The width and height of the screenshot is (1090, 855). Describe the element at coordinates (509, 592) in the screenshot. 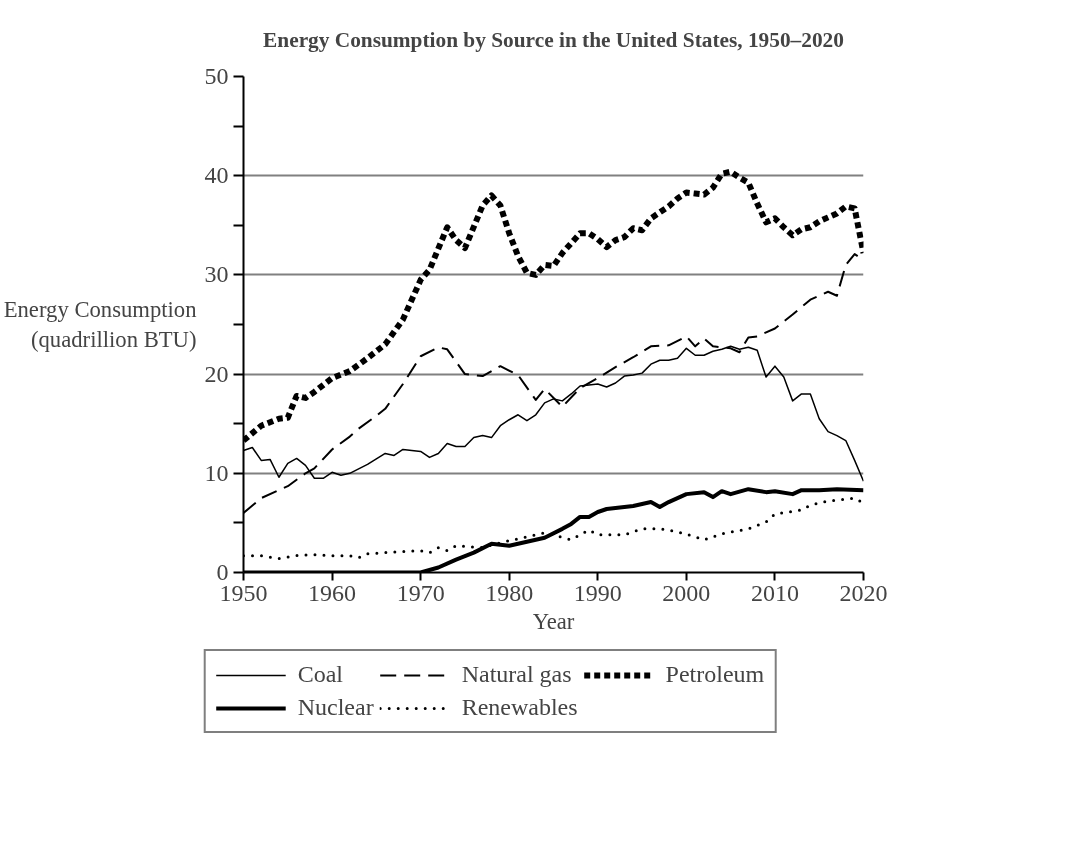

I see `x-tick-label: 1980` at that location.